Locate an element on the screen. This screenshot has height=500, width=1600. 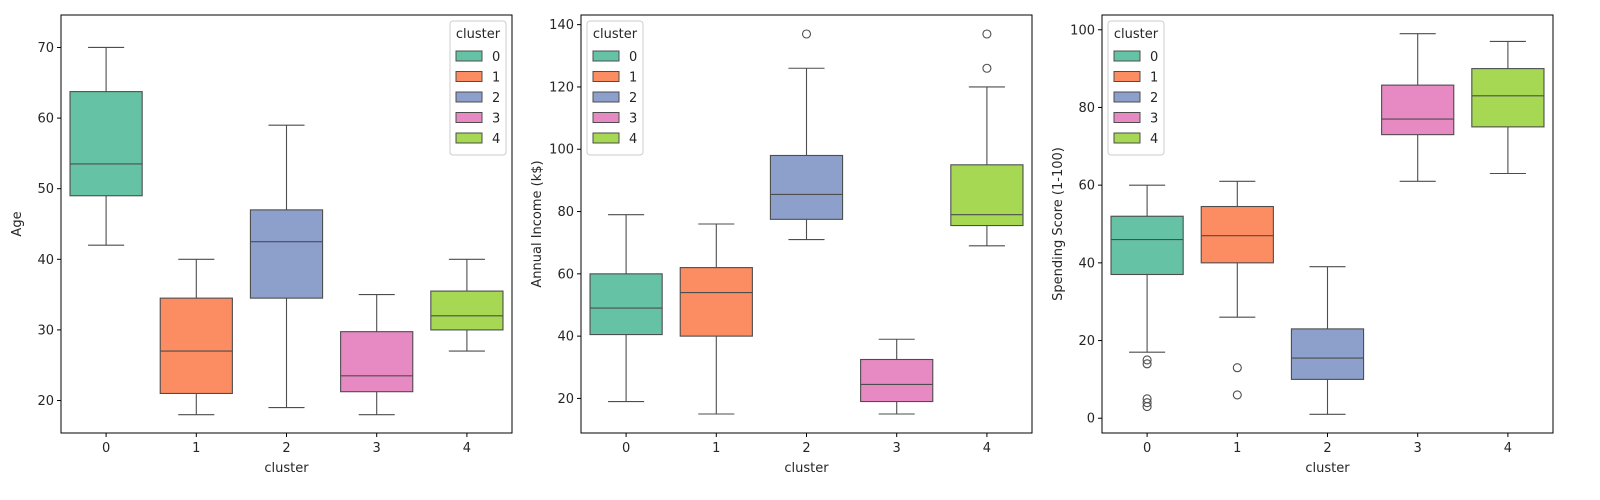
legend-label-4: 4 is located at coordinates (496, 139).